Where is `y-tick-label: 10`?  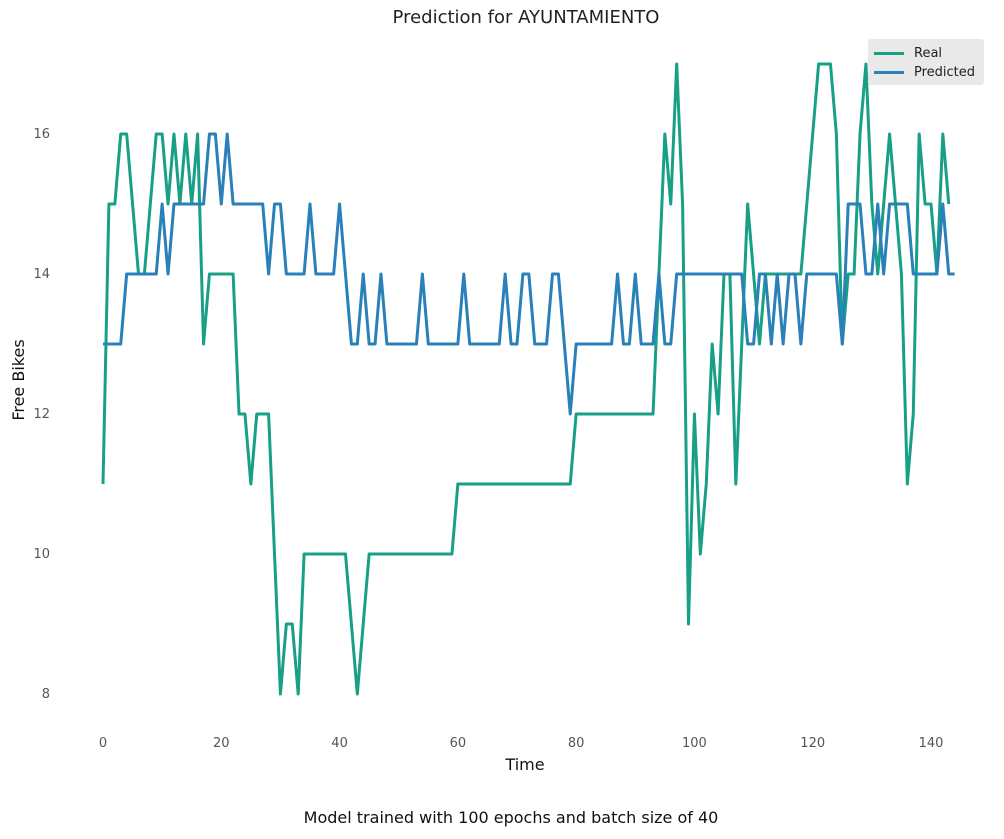 y-tick-label: 10 is located at coordinates (41, 554).